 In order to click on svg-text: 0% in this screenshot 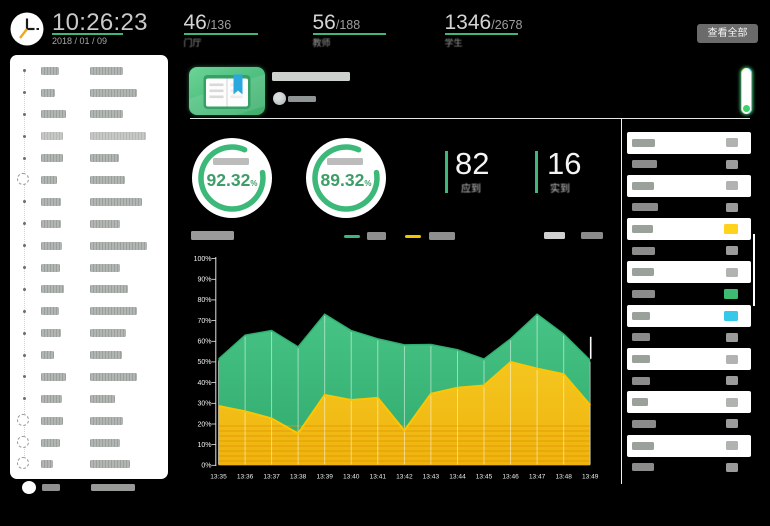, I will do `click(206, 466)`.